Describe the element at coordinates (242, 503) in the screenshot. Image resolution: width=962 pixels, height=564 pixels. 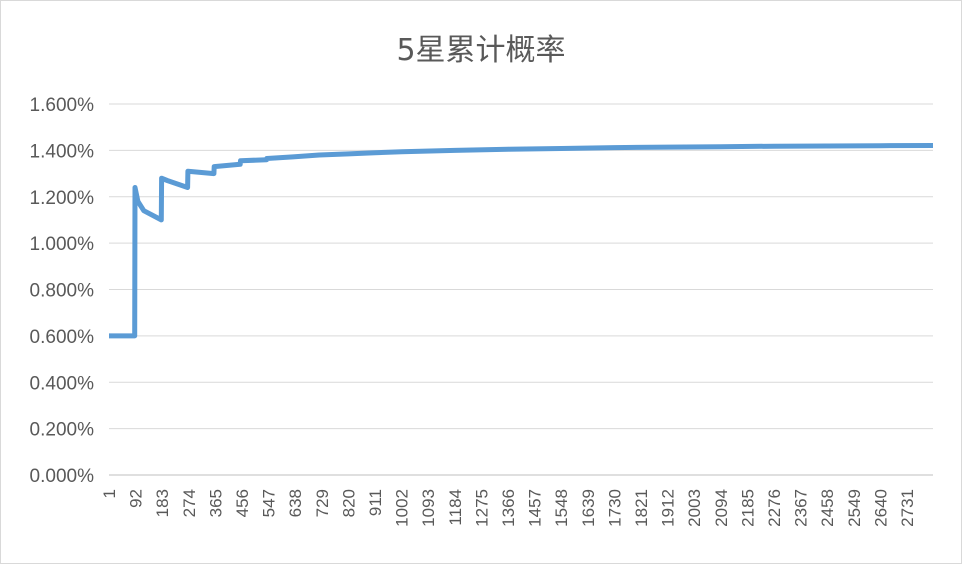
I see `x-tick-label: 456` at that location.